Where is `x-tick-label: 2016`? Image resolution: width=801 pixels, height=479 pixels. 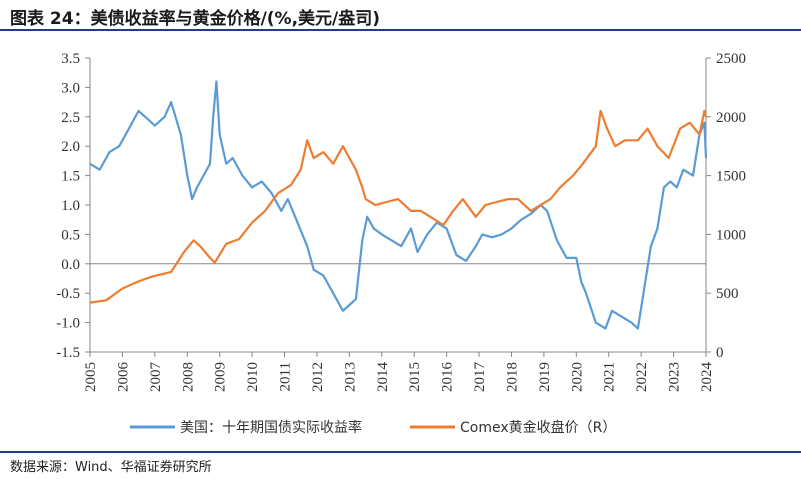
x-tick-label: 2016 is located at coordinates (448, 377).